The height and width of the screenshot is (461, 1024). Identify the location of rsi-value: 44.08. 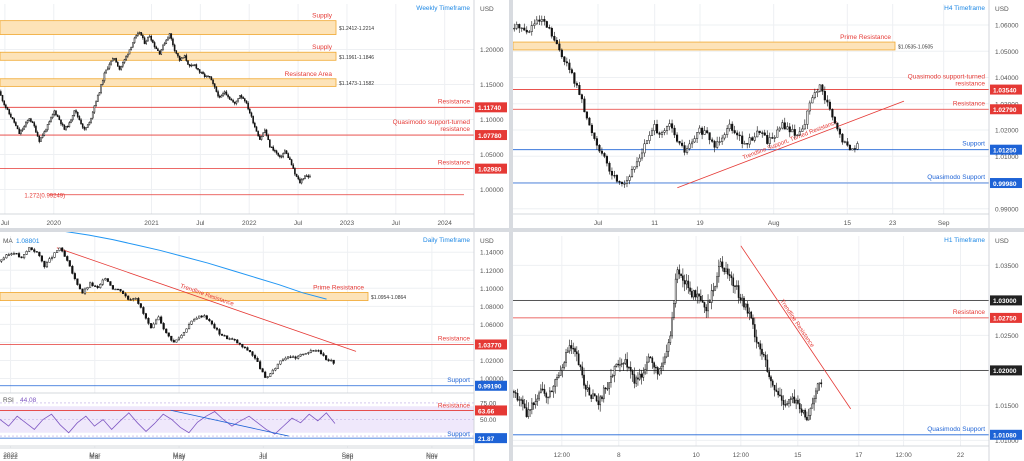
(28, 400).